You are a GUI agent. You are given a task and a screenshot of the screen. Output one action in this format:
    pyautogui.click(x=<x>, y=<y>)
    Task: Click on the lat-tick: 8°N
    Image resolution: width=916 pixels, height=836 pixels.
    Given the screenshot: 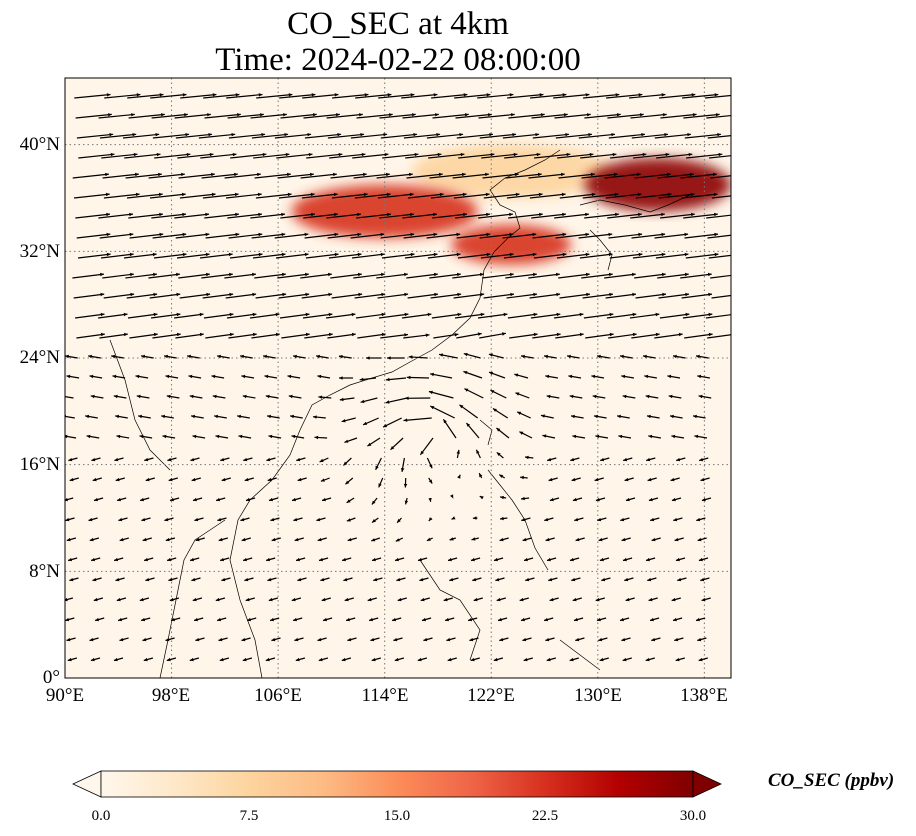 What is the action you would take?
    pyautogui.click(x=44, y=571)
    